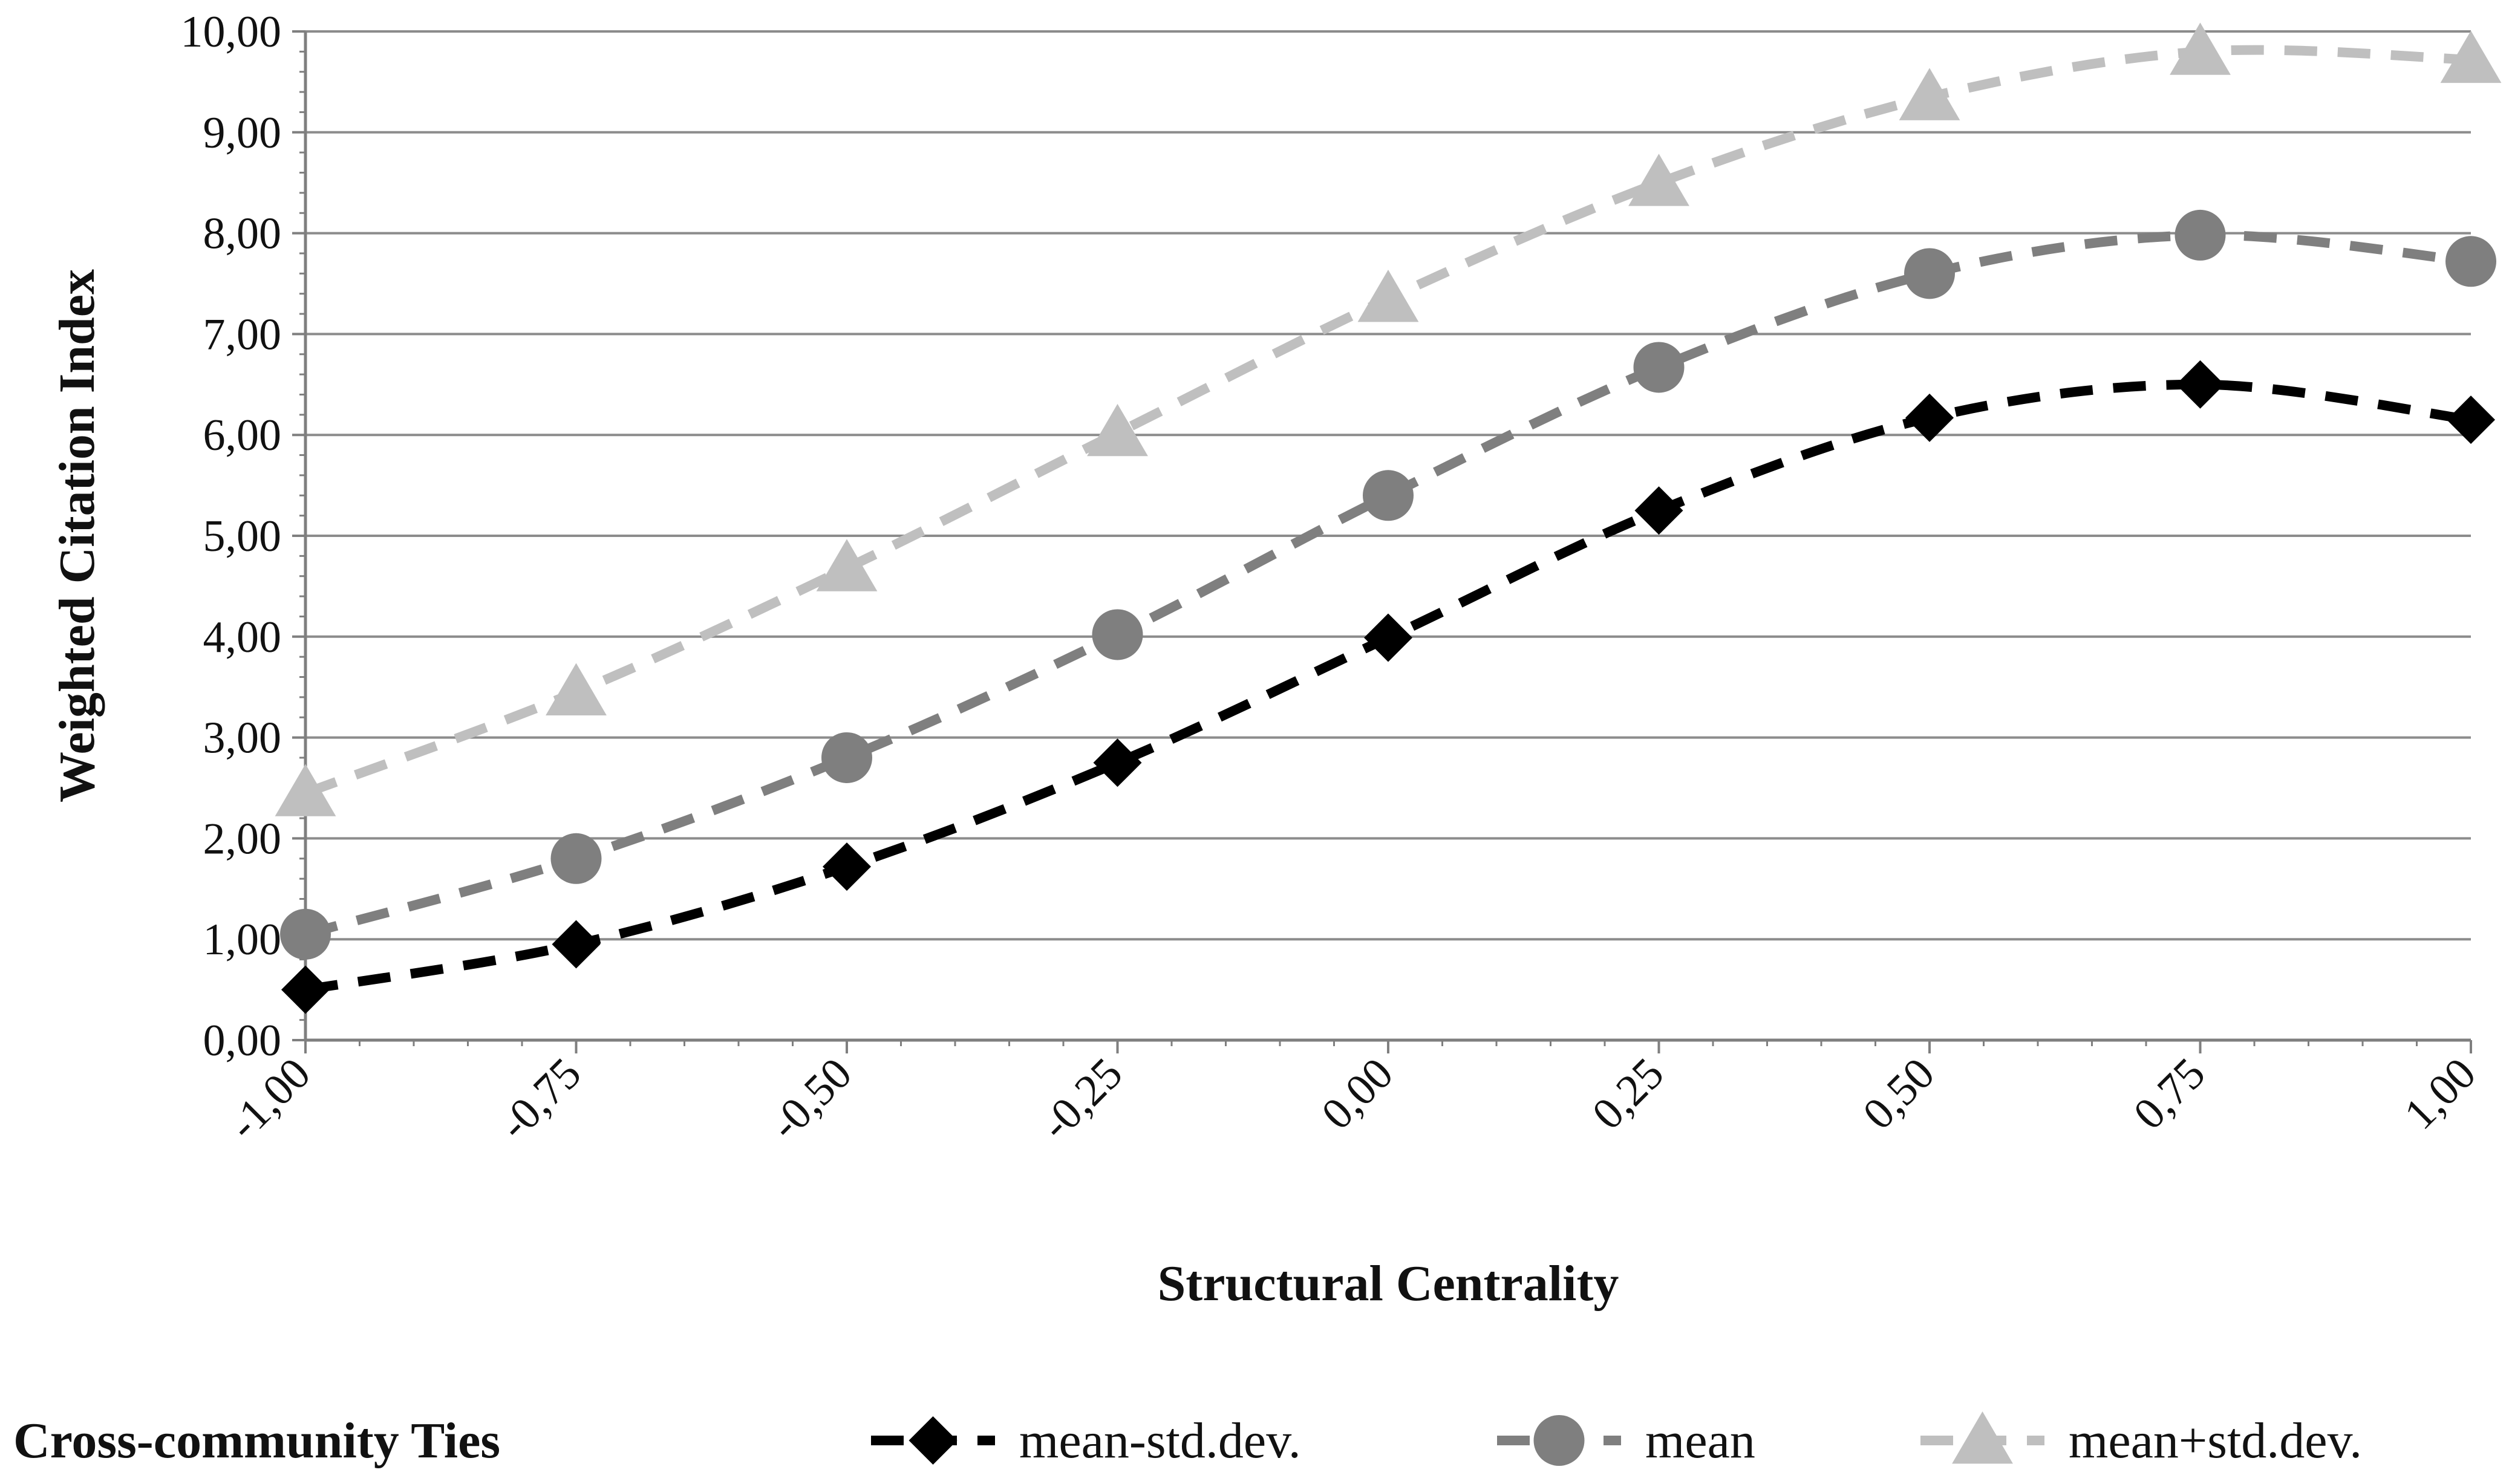 This screenshot has width=2509, height=1484. What do you see at coordinates (242, 435) in the screenshot?
I see `y-tick-label: 6,00` at bounding box center [242, 435].